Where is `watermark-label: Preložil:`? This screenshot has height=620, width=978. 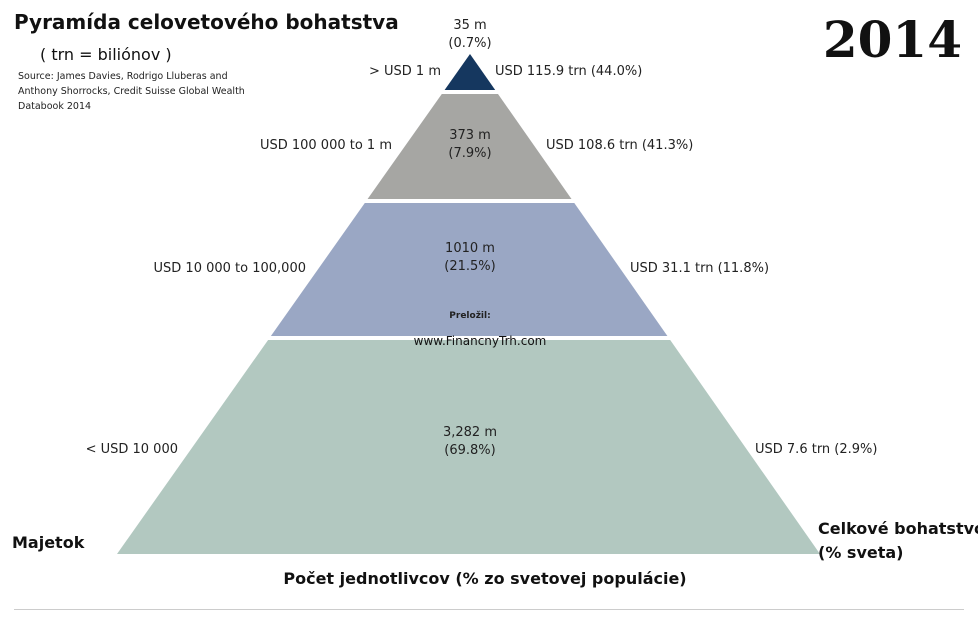
watermark-label: Preložil: is located at coordinates (470, 316).